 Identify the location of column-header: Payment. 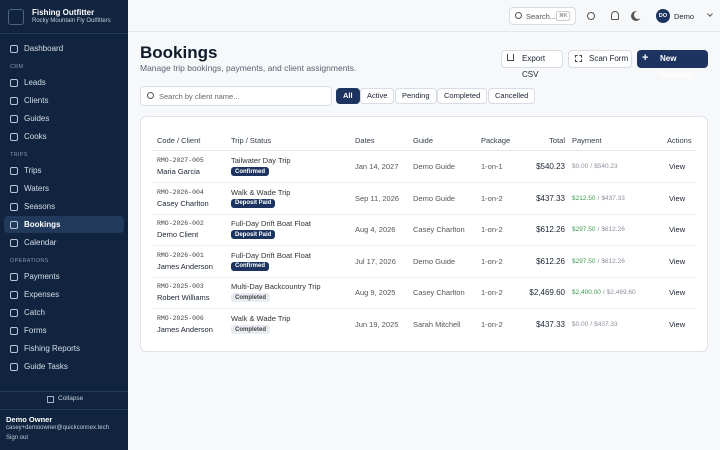
(587, 140).